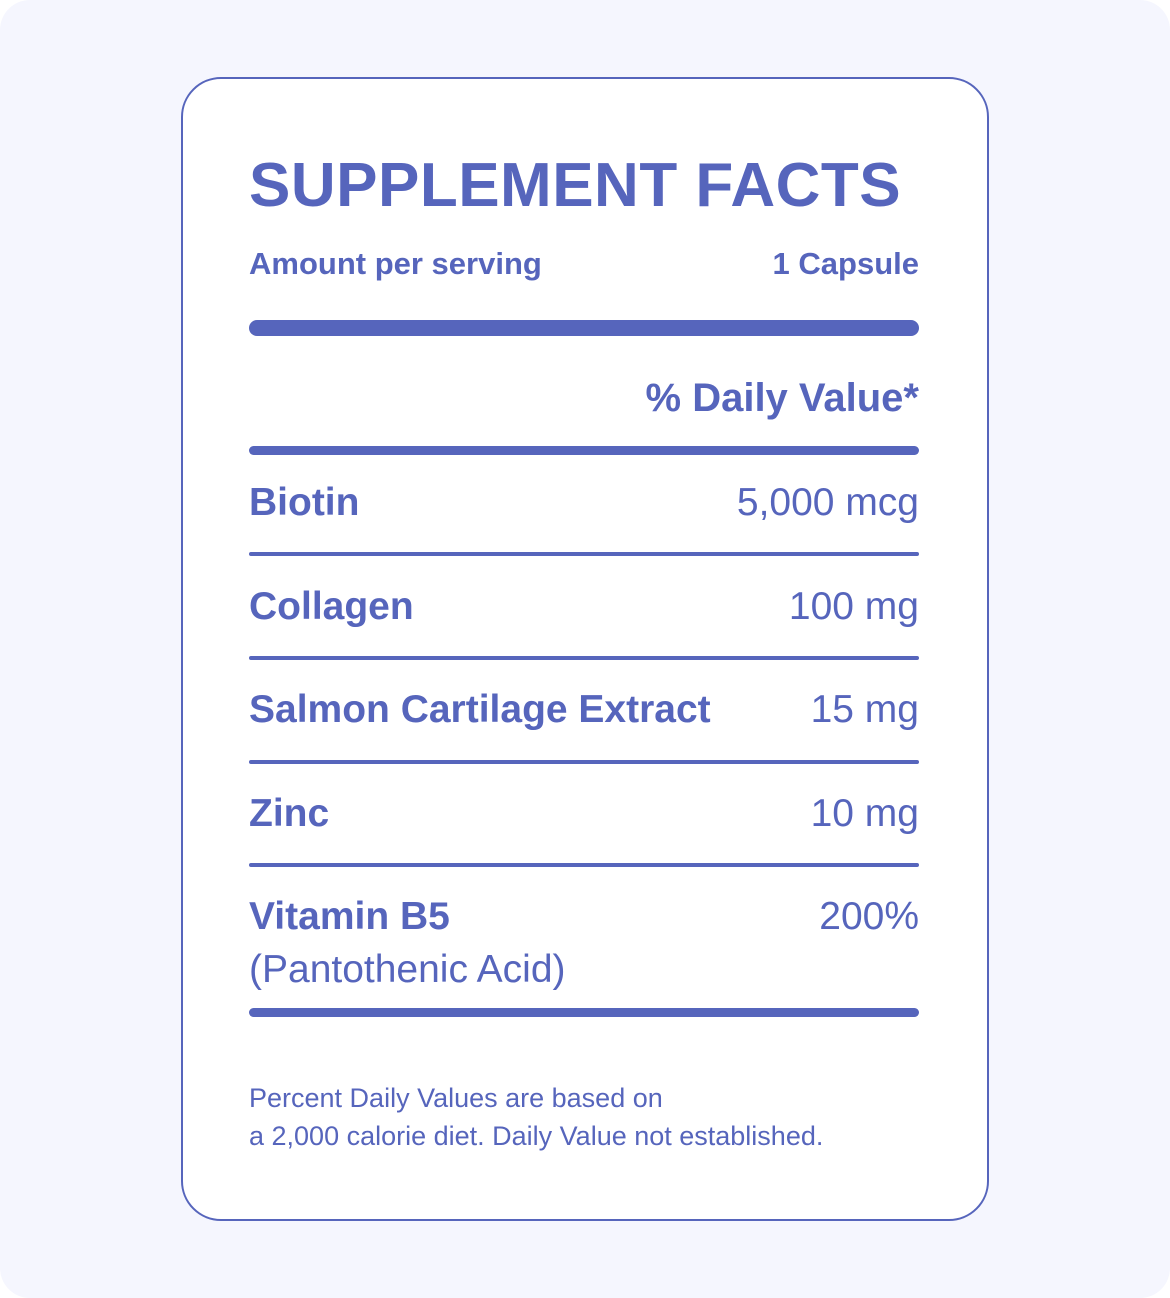 The height and width of the screenshot is (1298, 1170). Describe the element at coordinates (584, 503) in the screenshot. I see `nutrient-row-biotin: Biotin 5,000 mcg` at that location.